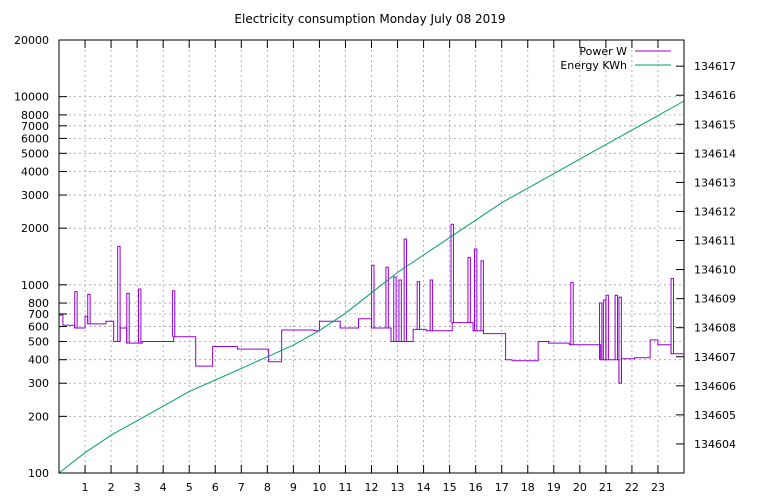  Describe the element at coordinates (603, 51) in the screenshot. I see `legend-label-power: Power W` at that location.